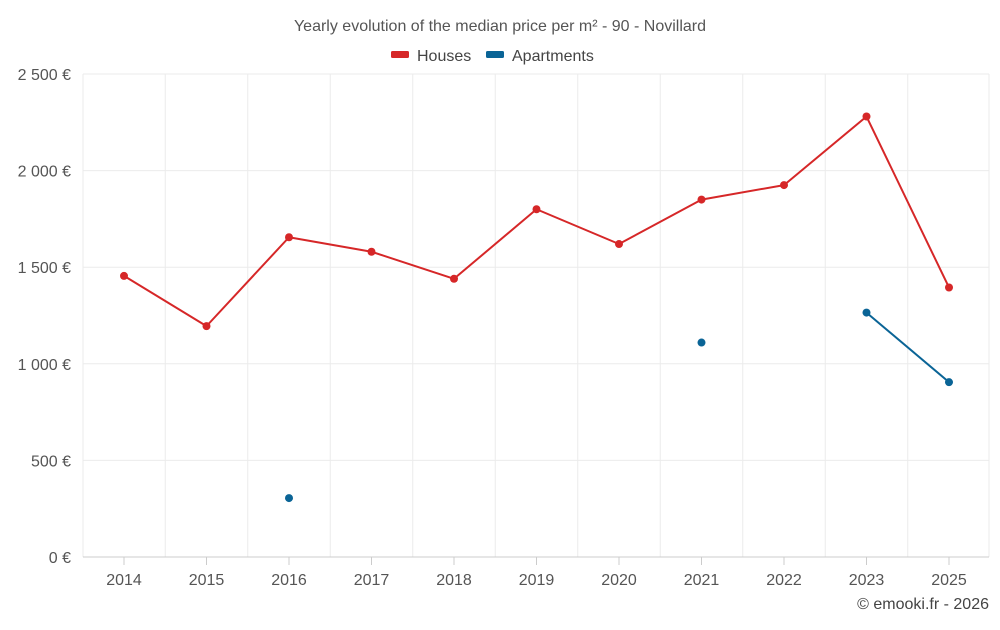 Image resolution: width=1000 pixels, height=630 pixels. I want to click on x-tick-label: 2021, so click(702, 580).